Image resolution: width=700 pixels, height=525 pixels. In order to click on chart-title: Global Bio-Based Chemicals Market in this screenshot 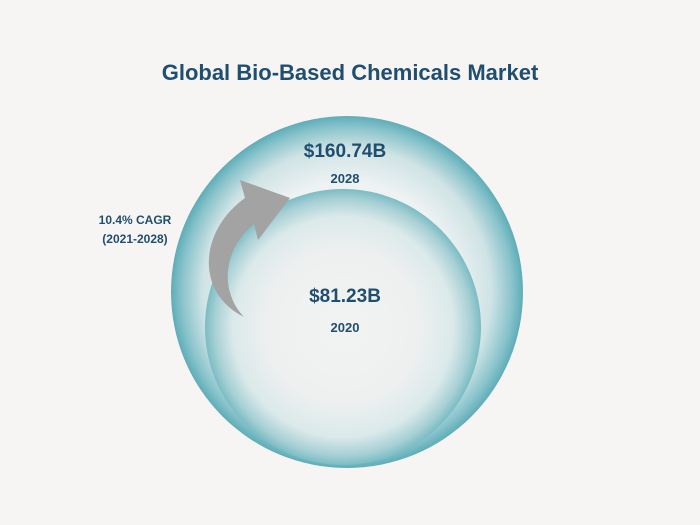, I will do `click(350, 72)`.